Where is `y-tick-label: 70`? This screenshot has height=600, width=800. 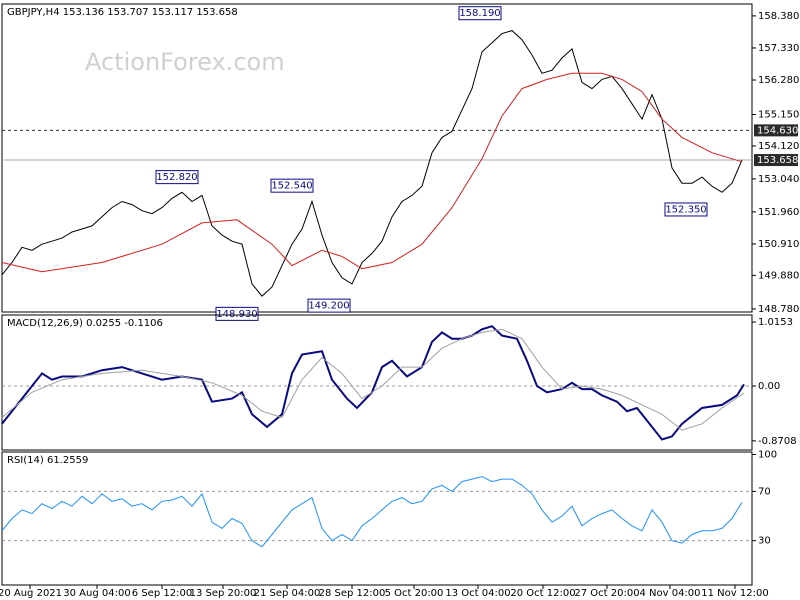 y-tick-label: 70 is located at coordinates (764, 491).